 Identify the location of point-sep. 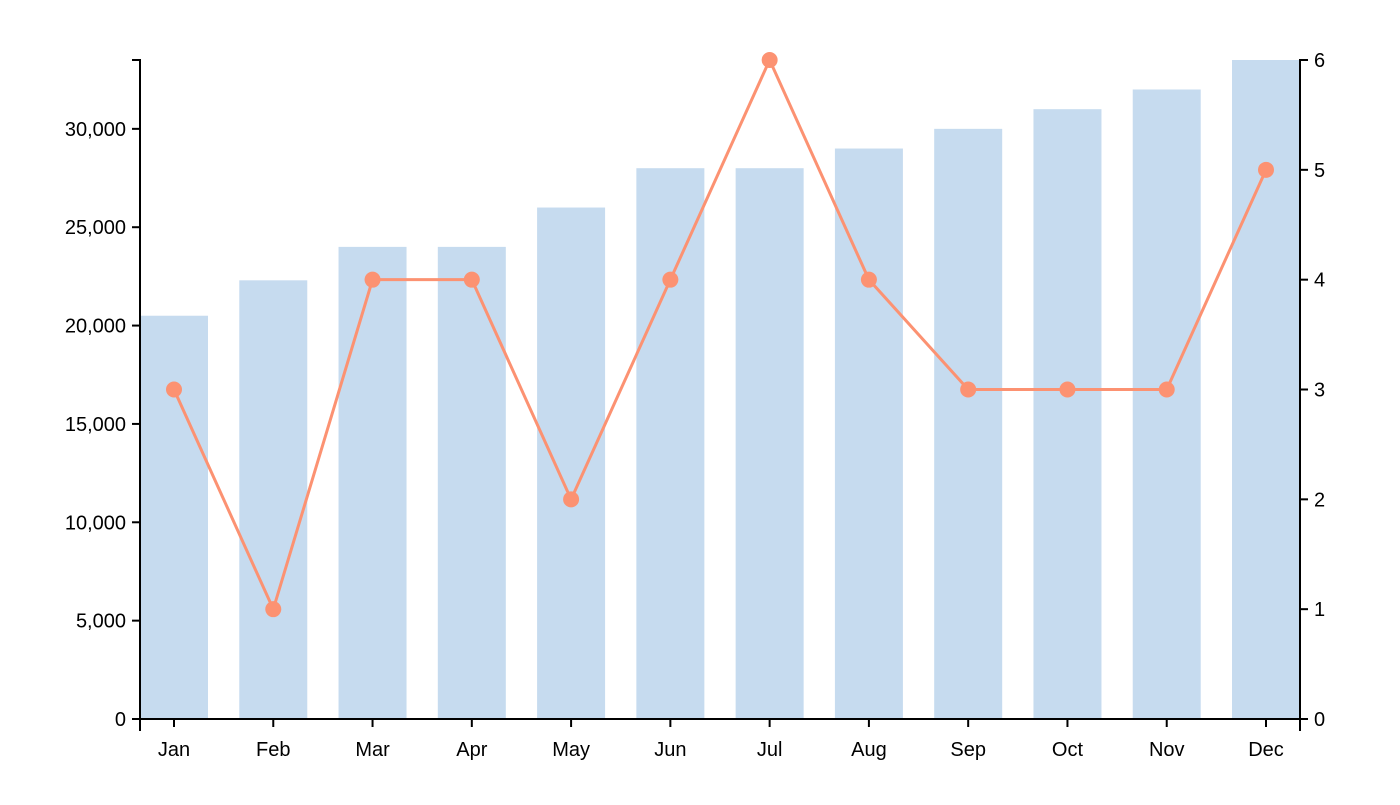
(968, 389).